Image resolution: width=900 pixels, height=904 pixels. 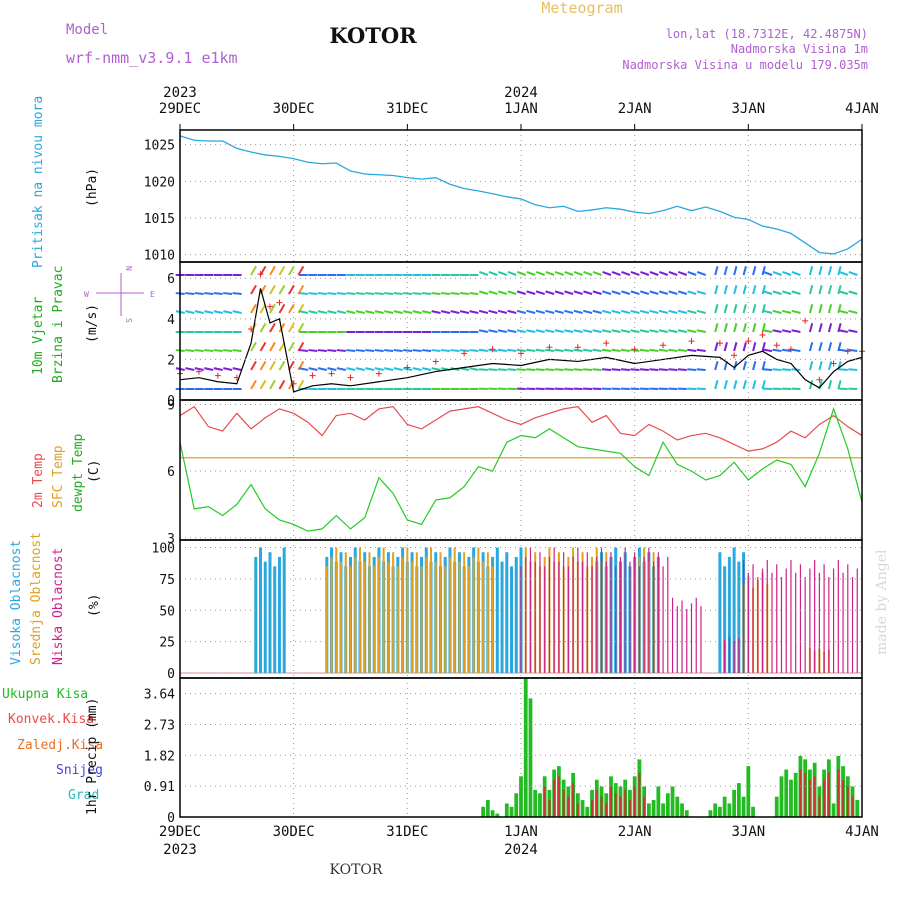 I want to click on x-tick-label-bottom: 29DEC, so click(x=180, y=832).